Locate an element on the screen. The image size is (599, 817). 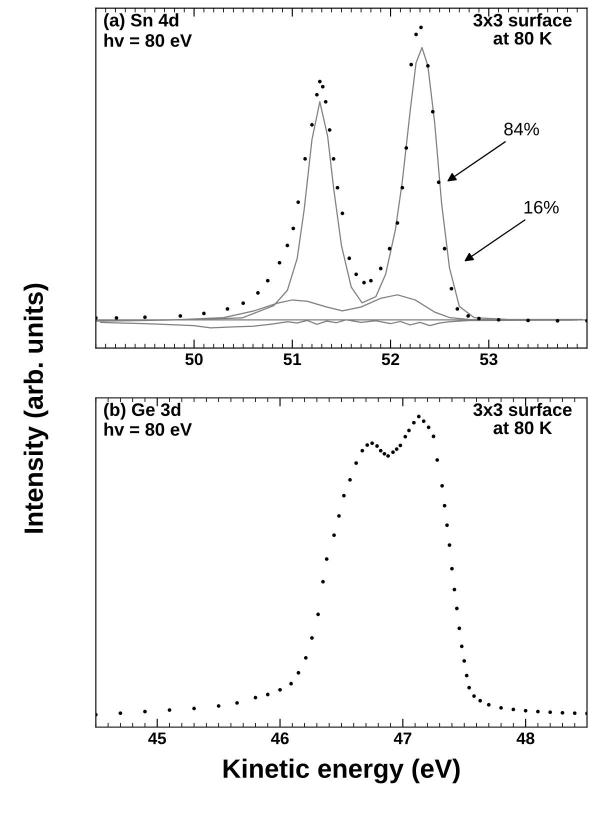
annotation: 16% is located at coordinates (541, 207).